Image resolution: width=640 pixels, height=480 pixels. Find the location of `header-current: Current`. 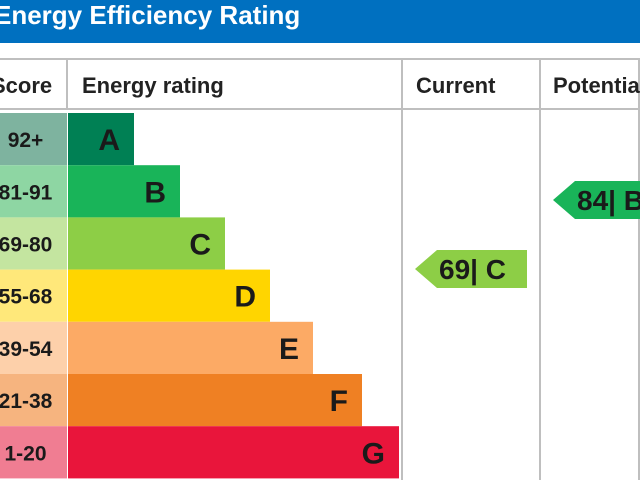

header-current: Current is located at coordinates (456, 85).